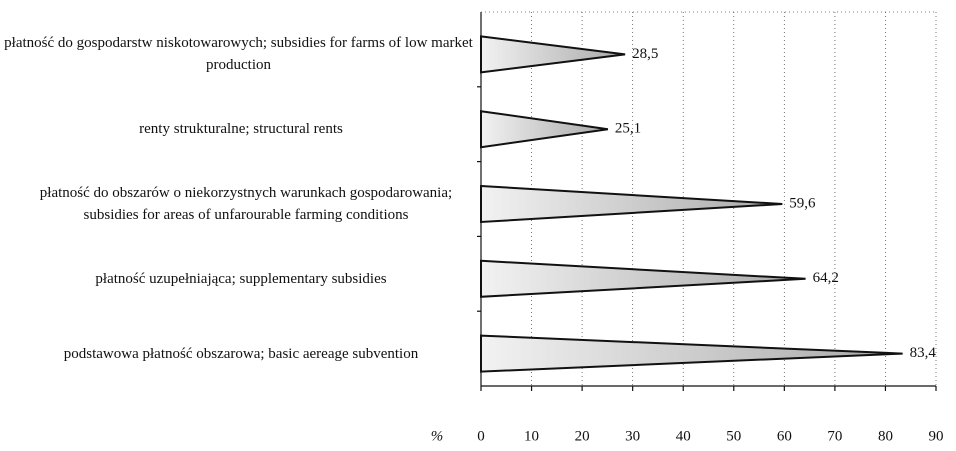  Describe the element at coordinates (683, 436) in the screenshot. I see `x-tick-label: 40` at that location.